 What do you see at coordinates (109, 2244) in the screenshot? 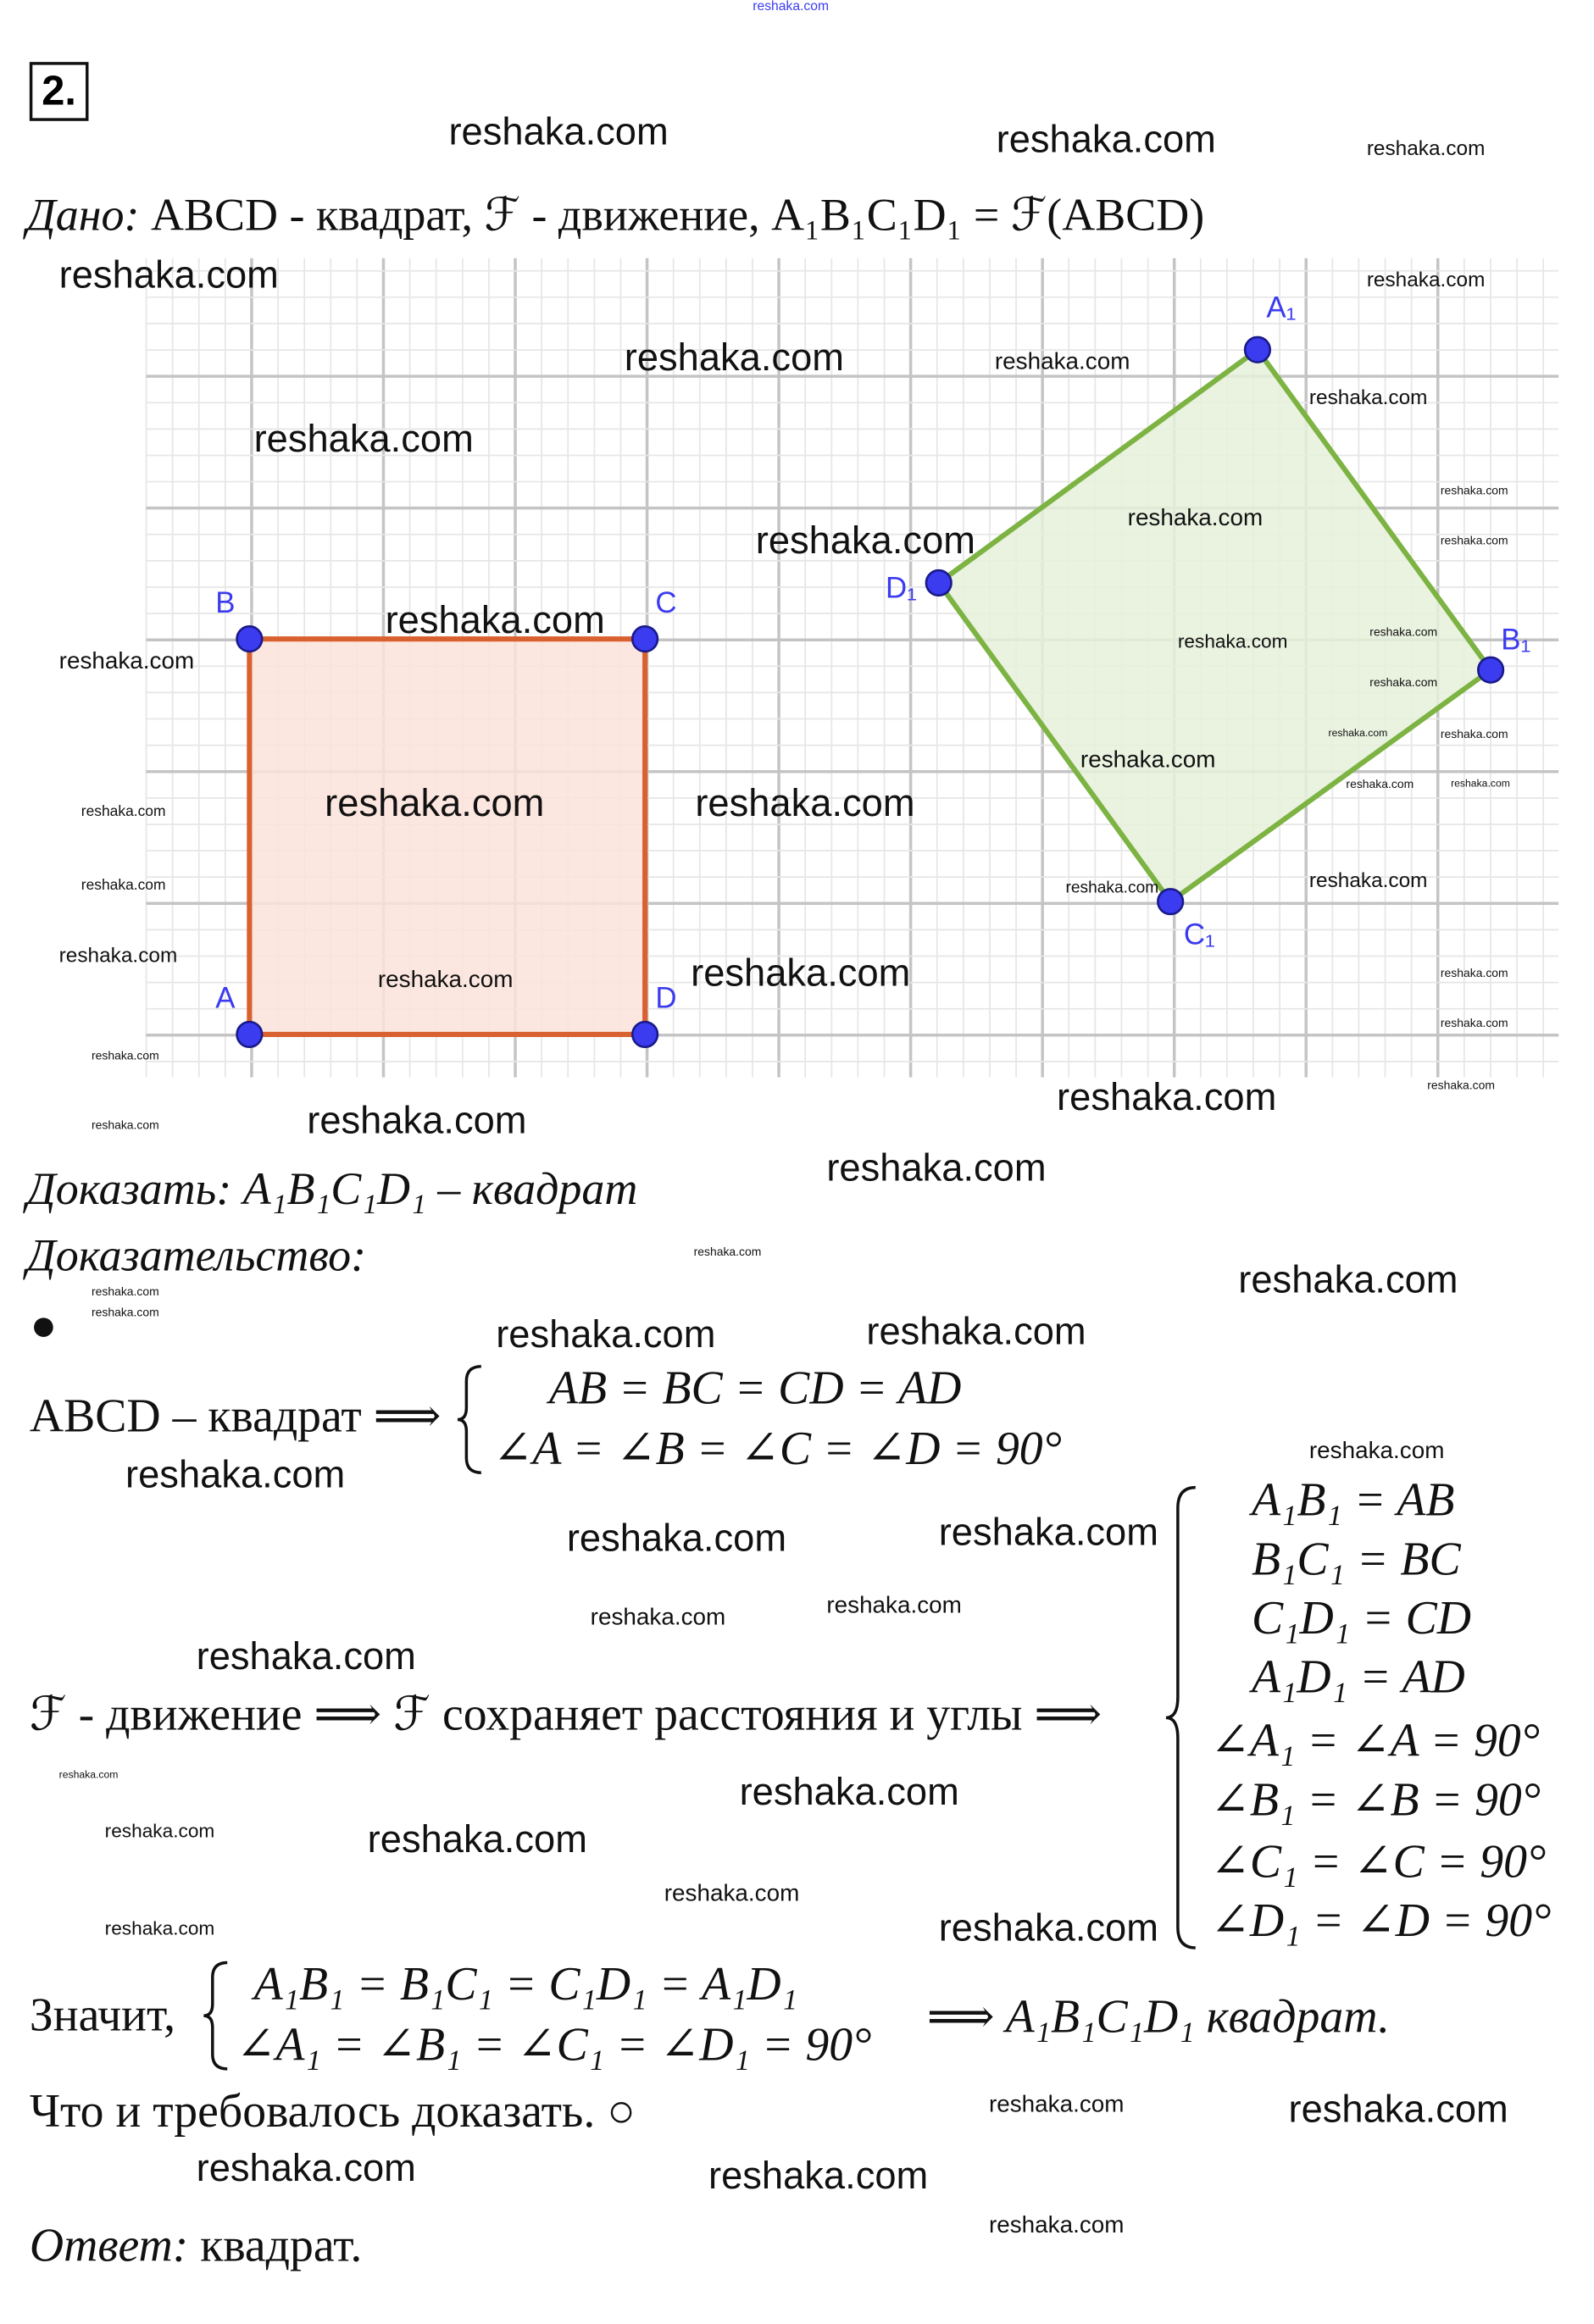
I see `answer-label: Ответ:` at bounding box center [109, 2244].